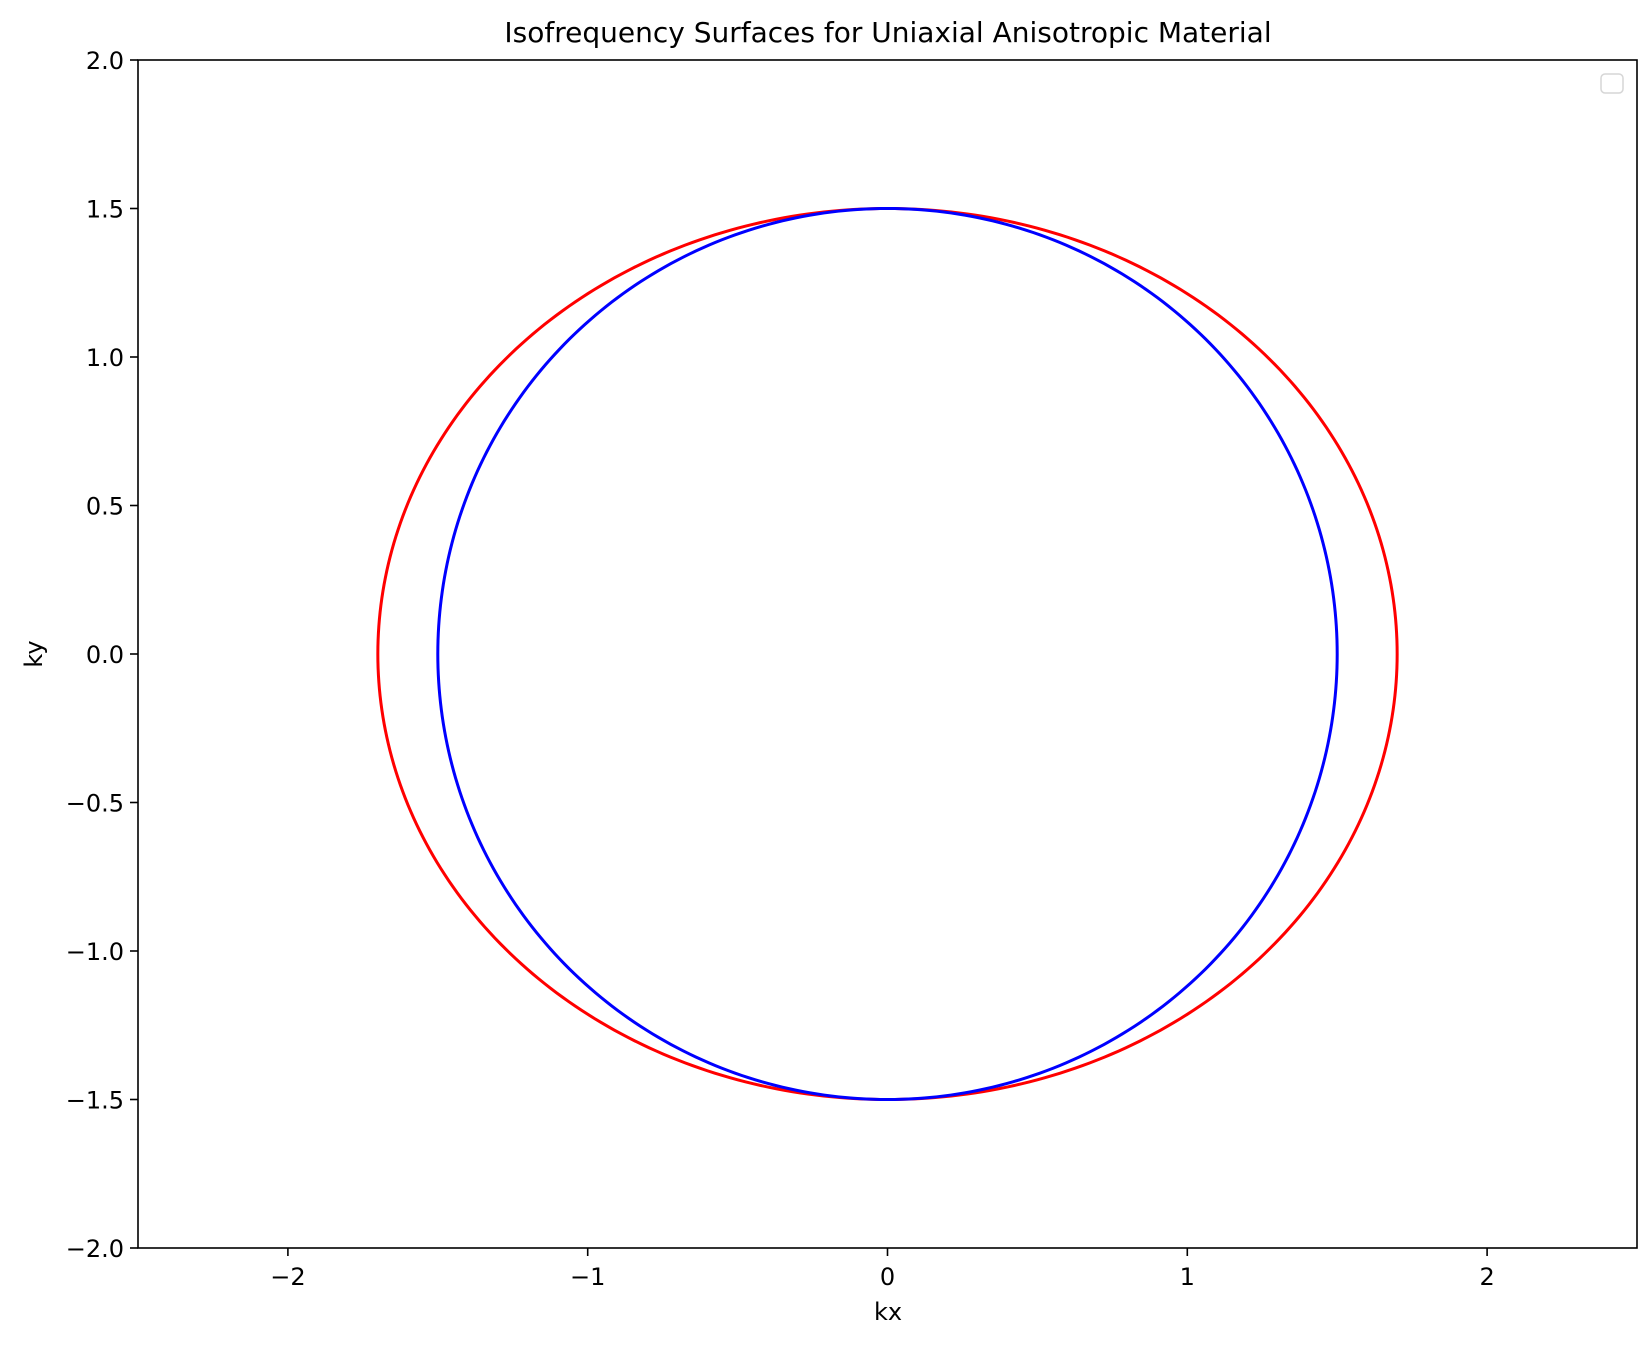  Describe the element at coordinates (287, 1277) in the screenshot. I see `x-tick-label: −2` at that location.